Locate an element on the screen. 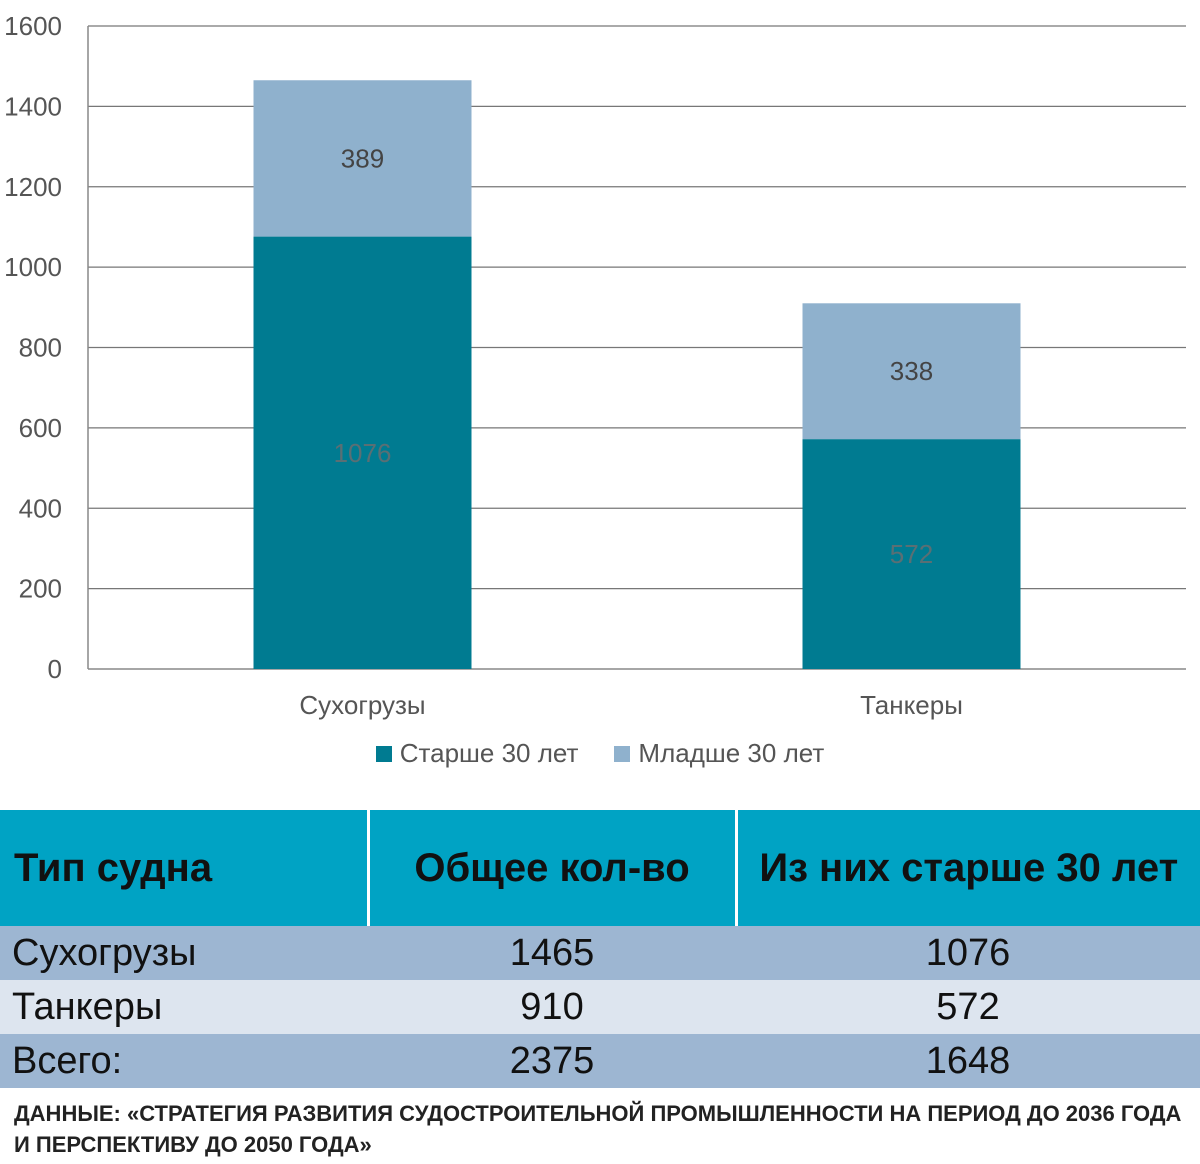 The image size is (1200, 1164). table-row: Сухогрузы 1465 1076 is located at coordinates (600, 953).